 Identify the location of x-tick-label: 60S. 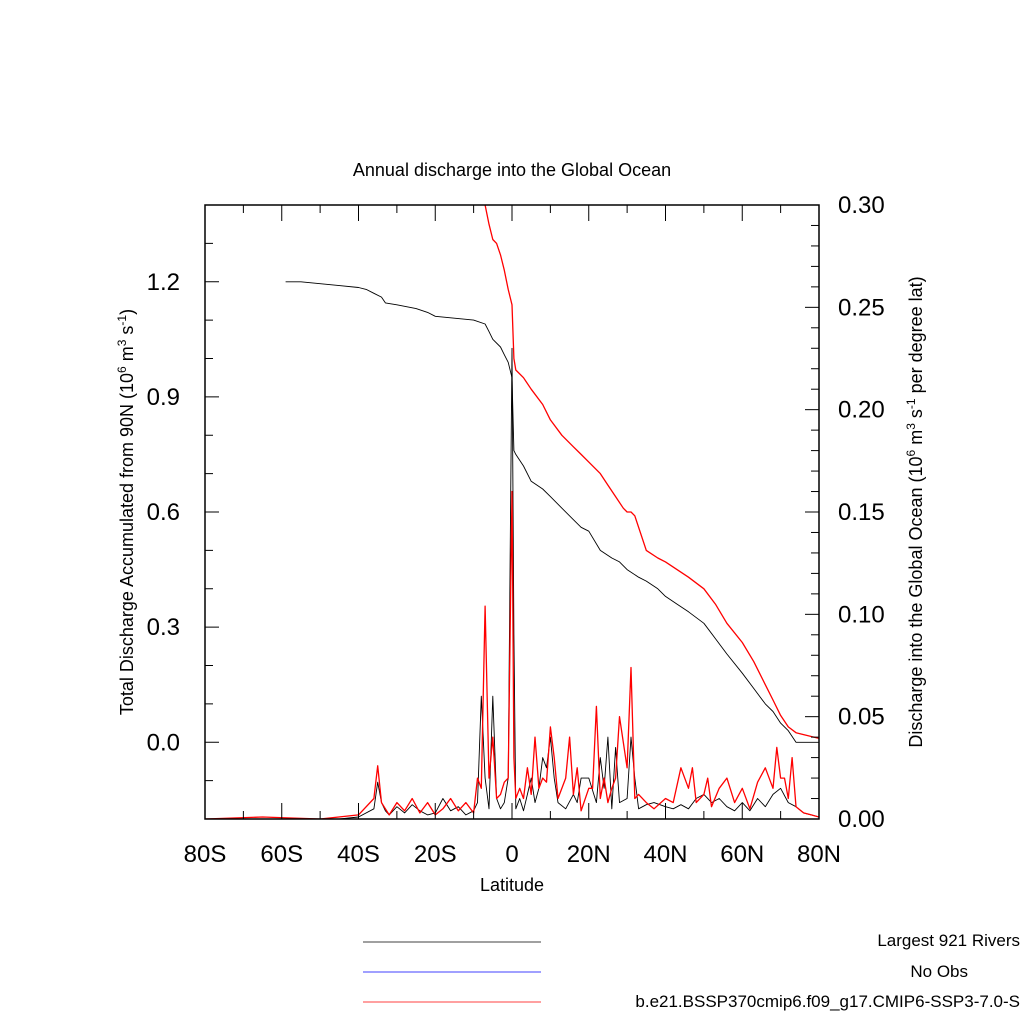
(281, 854).